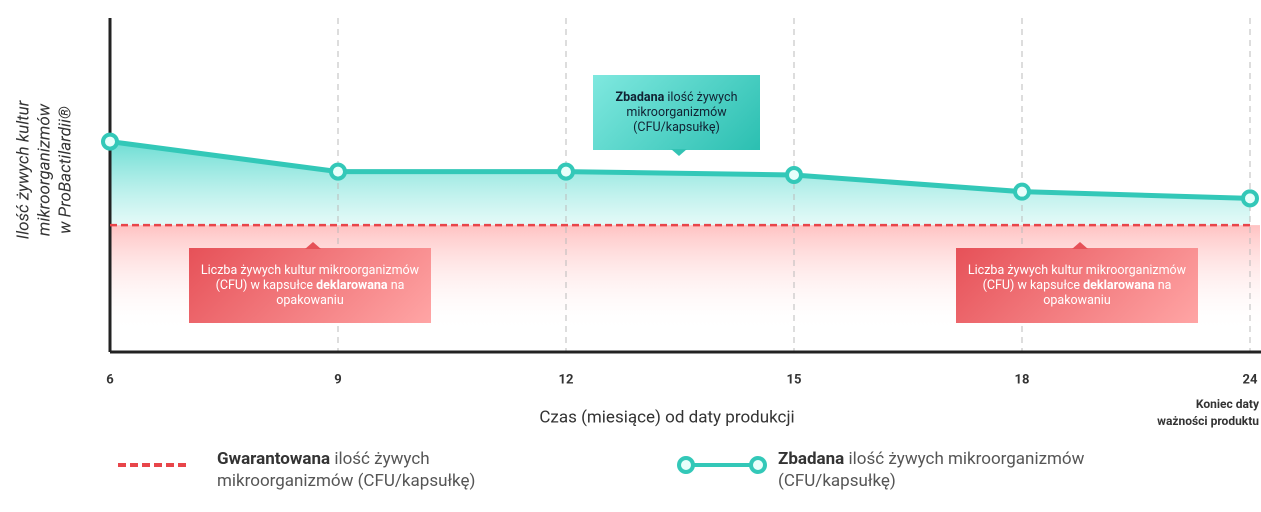  Describe the element at coordinates (23, 169) in the screenshot. I see `y-label-line: Ilość żywych kultur` at that location.